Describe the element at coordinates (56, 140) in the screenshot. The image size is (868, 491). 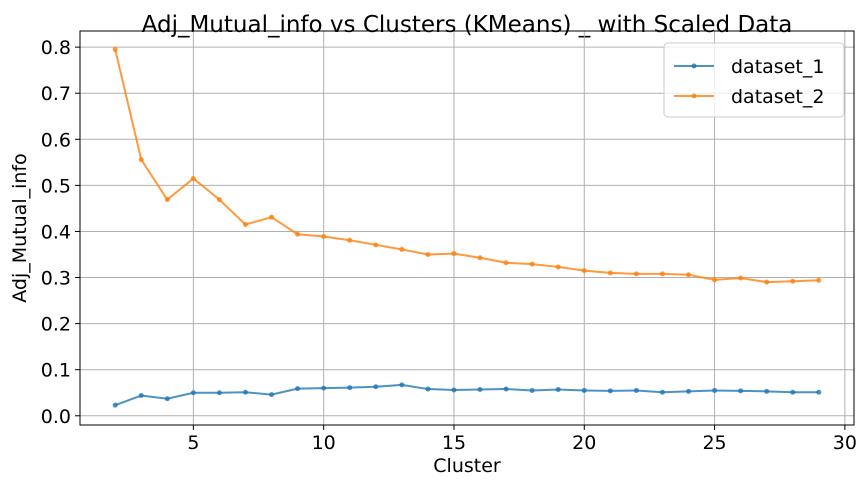
I see `y-tick-label: 0.6` at that location.